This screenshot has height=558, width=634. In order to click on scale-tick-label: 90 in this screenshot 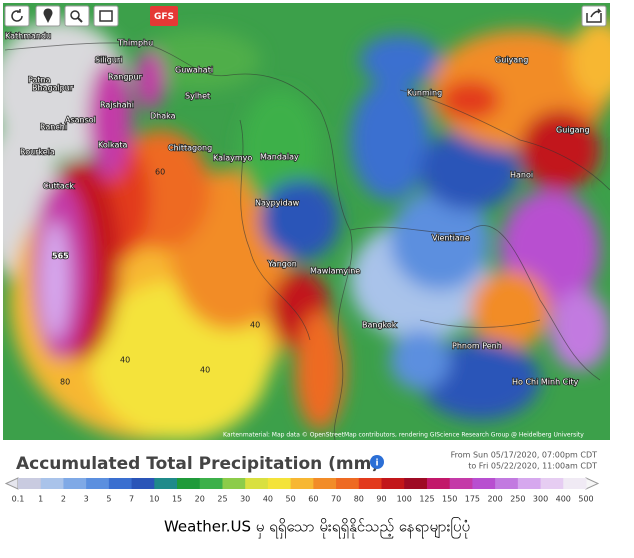, I will do `click(381, 499)`.